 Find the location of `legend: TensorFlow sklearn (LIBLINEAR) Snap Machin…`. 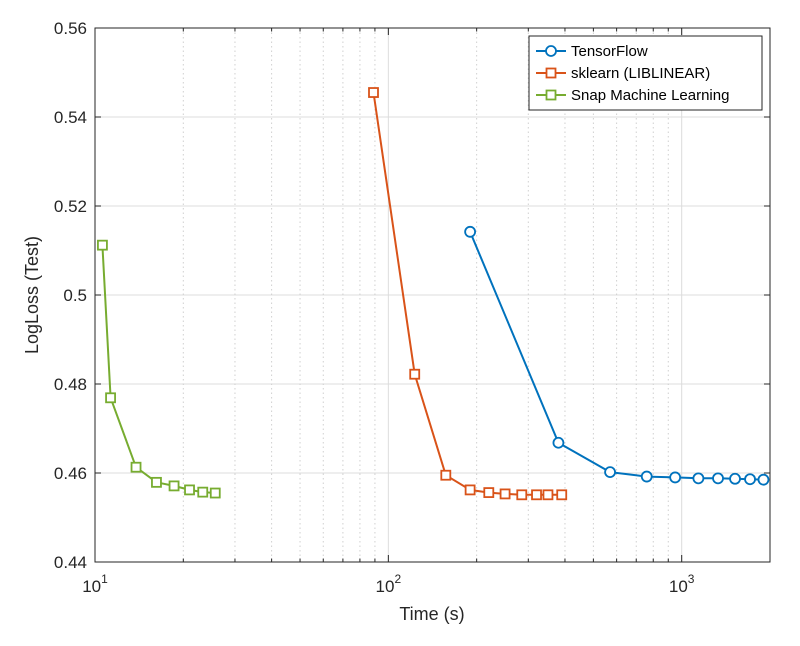

legend: TensorFlow sklearn (LIBLINEAR) Snap Machin… is located at coordinates (645, 73).